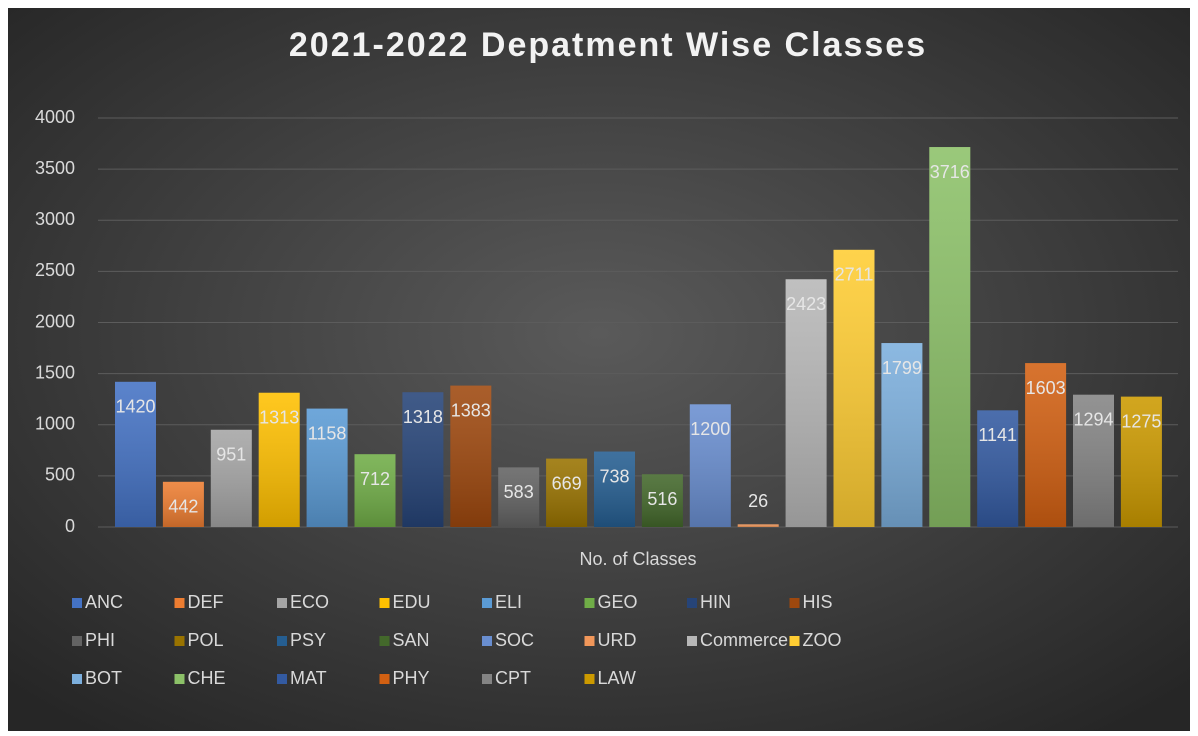 Image resolution: width=1198 pixels, height=736 pixels. What do you see at coordinates (744, 640) in the screenshot?
I see `legend-label: Commerce` at bounding box center [744, 640].